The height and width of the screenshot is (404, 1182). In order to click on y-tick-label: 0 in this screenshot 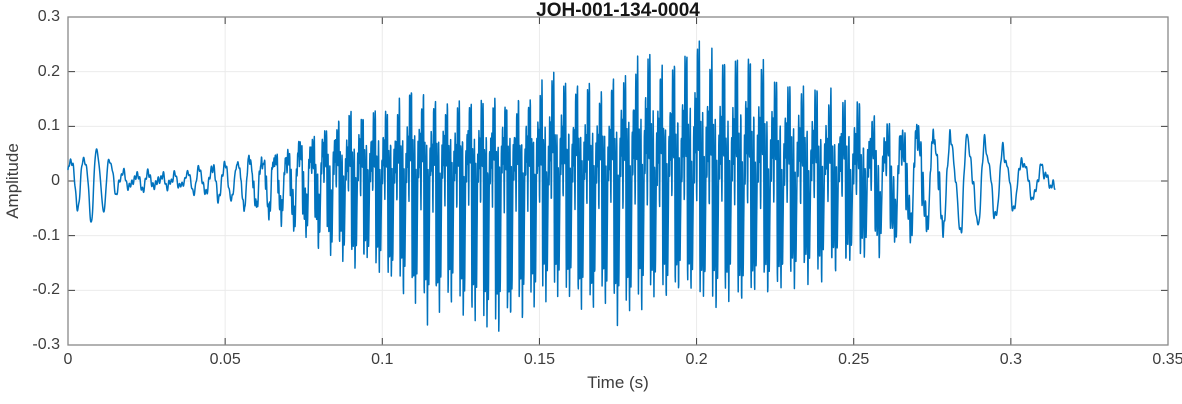, I will do `click(55, 180)`.